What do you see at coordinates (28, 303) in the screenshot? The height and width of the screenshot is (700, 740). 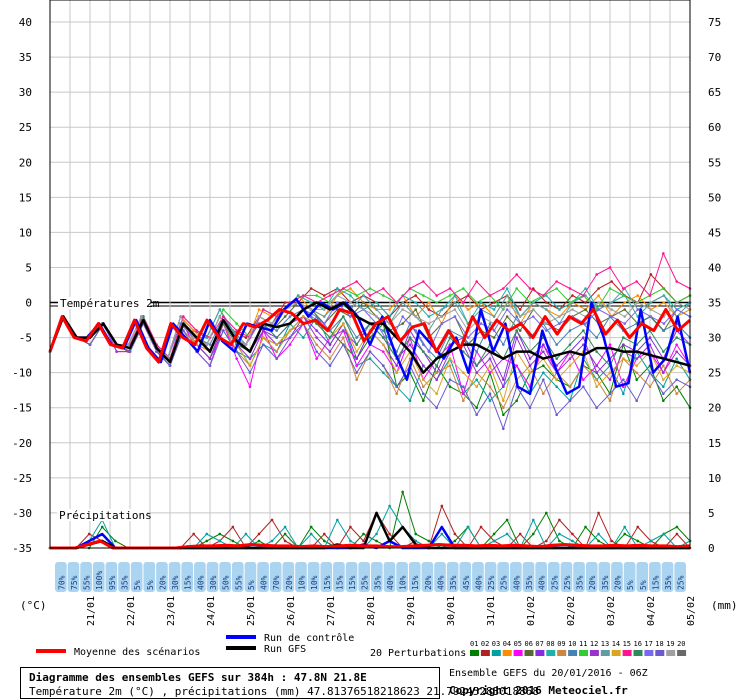 I see `y-tick-left: 0` at bounding box center [28, 303].